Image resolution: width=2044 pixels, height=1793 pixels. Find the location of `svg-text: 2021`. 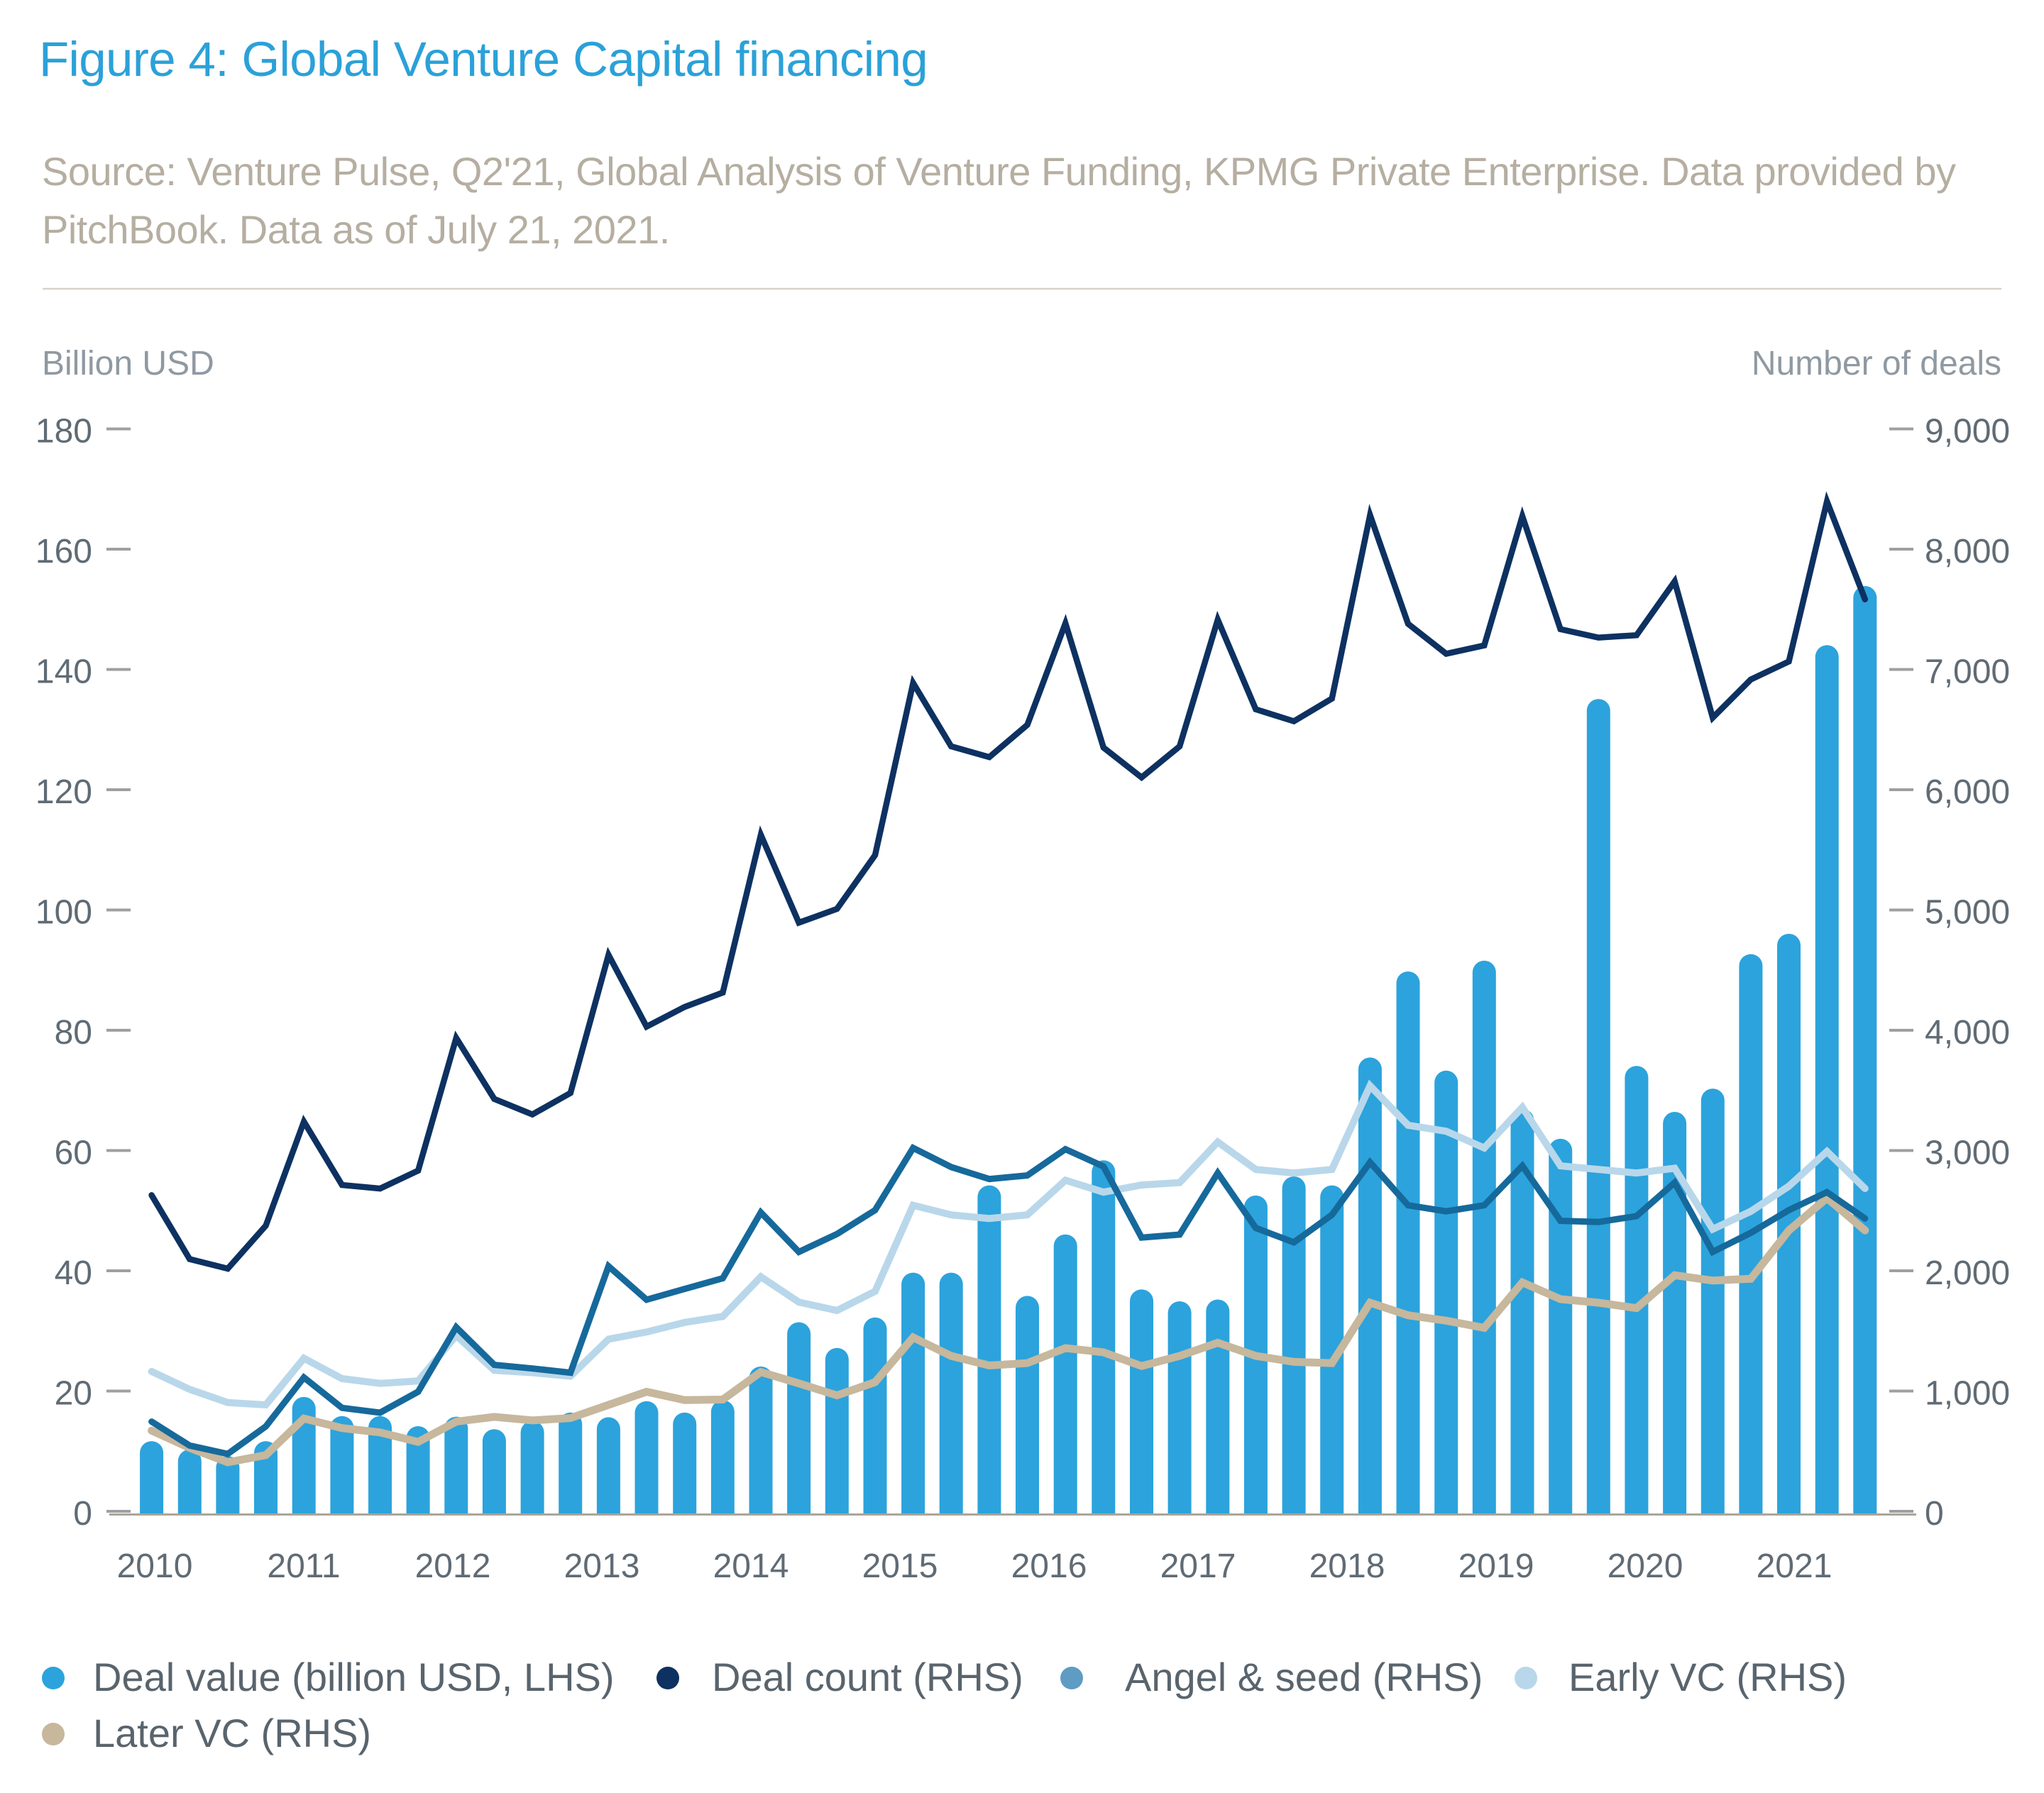

svg-text: 2021 is located at coordinates (1795, 1566).